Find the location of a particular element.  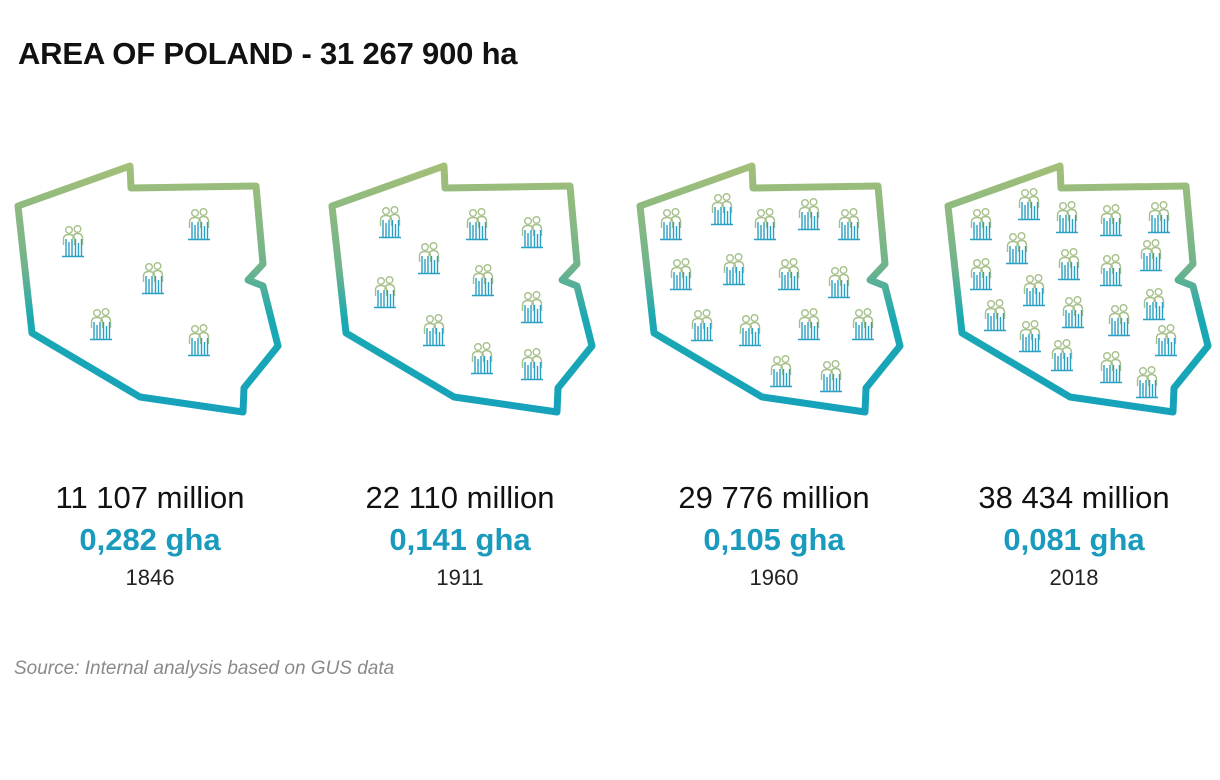

map-panel-2018 is located at coordinates (1078, 289).